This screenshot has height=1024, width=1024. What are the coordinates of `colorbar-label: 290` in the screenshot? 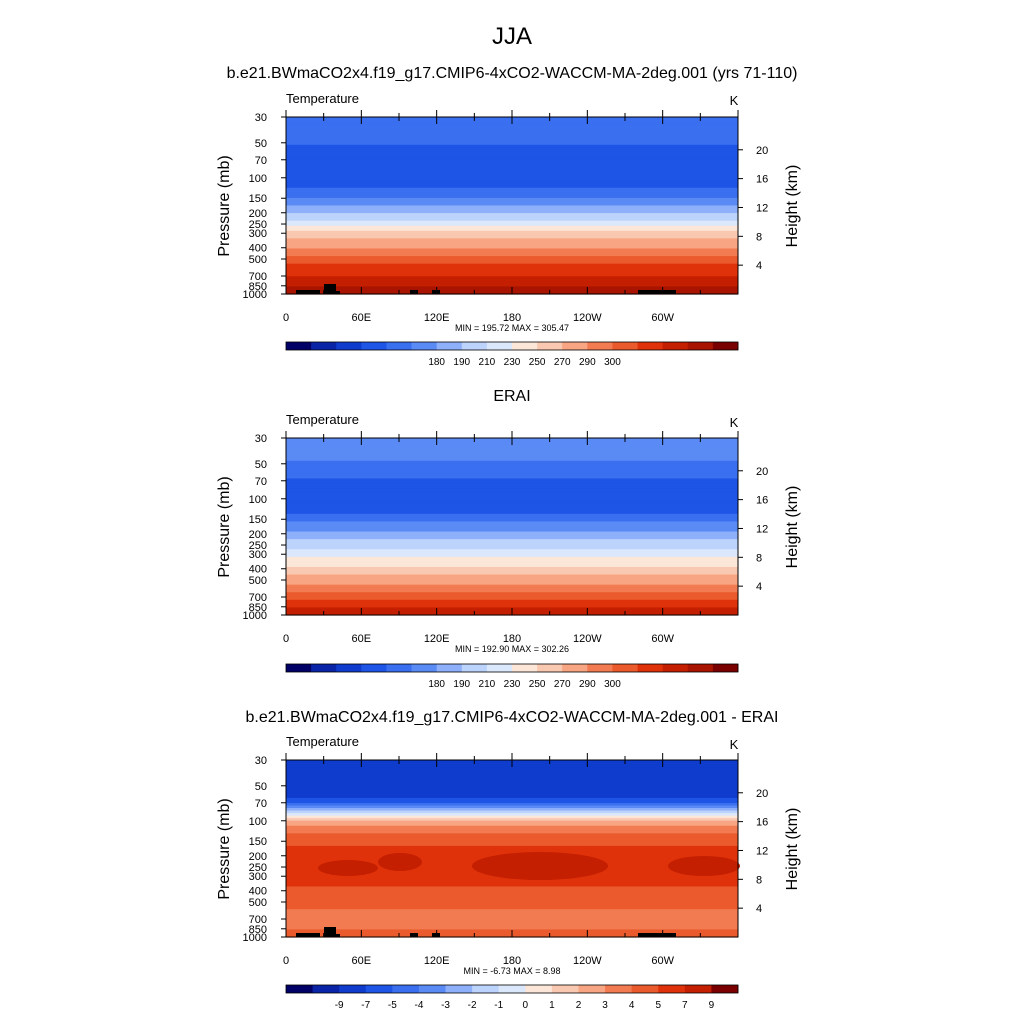 It's located at (587, 362).